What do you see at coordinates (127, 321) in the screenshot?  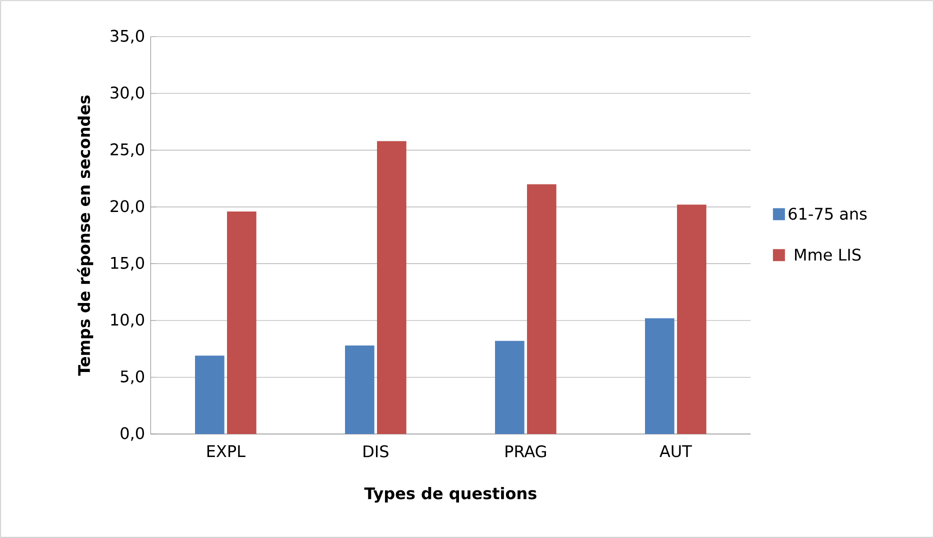 I see `y-tick-label: 10,0` at bounding box center [127, 321].